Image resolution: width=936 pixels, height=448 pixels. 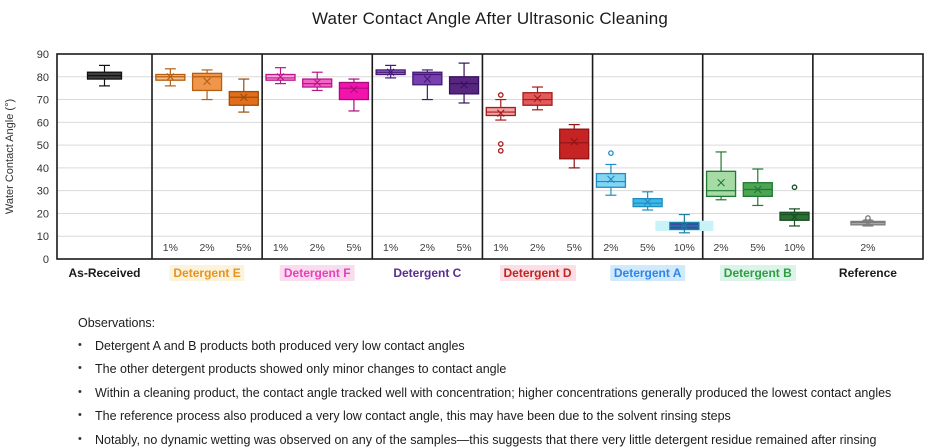 I want to click on y-tick-label: 70, so click(x=43, y=101).